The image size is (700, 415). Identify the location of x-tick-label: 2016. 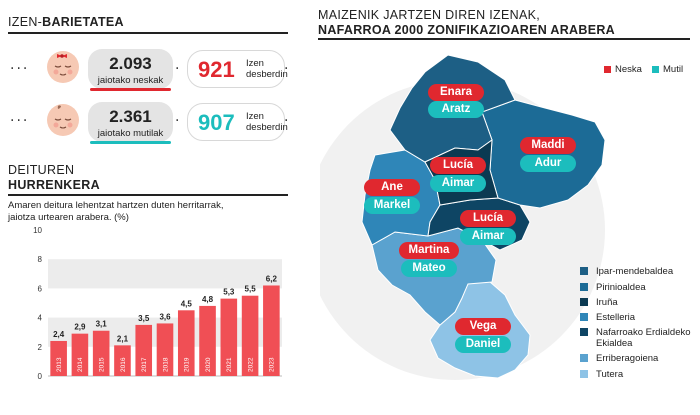
(123, 364).